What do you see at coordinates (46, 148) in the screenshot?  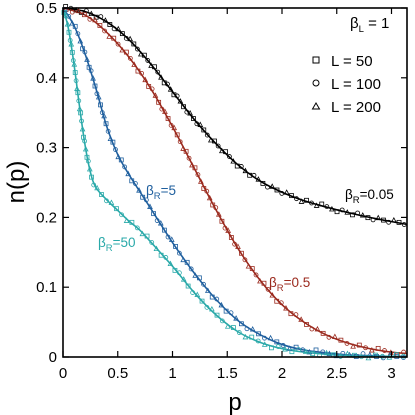 I see `y-tick-label: 0.3` at bounding box center [46, 148].